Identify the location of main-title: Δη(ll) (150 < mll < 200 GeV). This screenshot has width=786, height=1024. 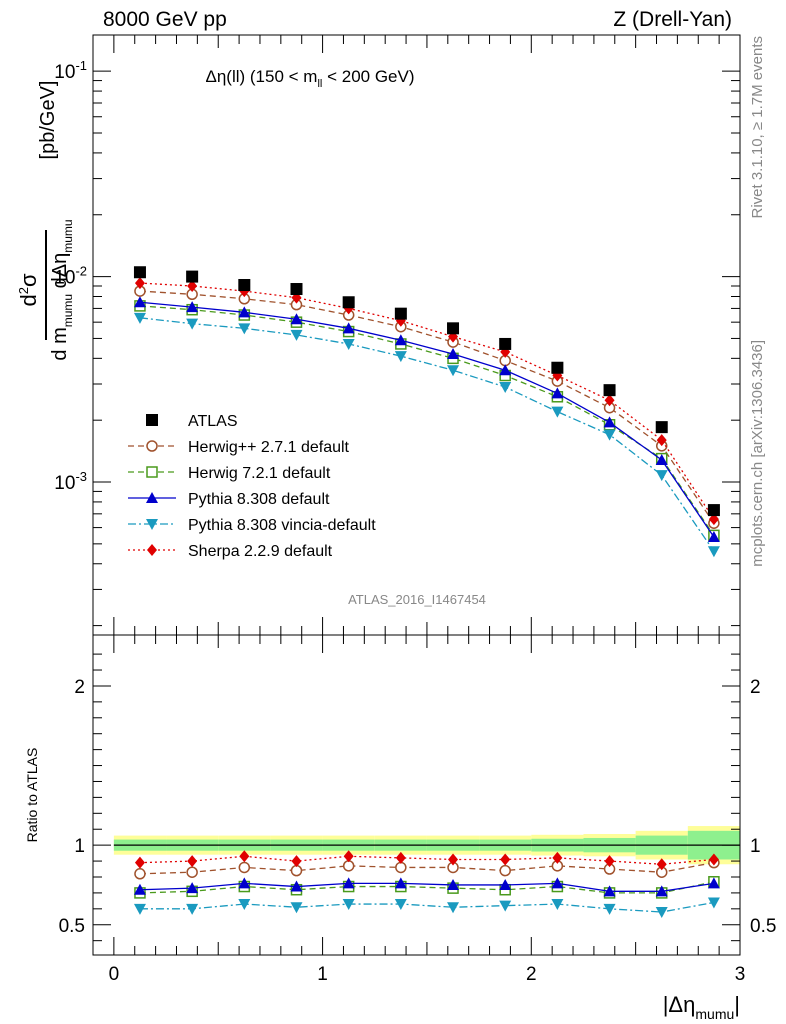
(309, 78).